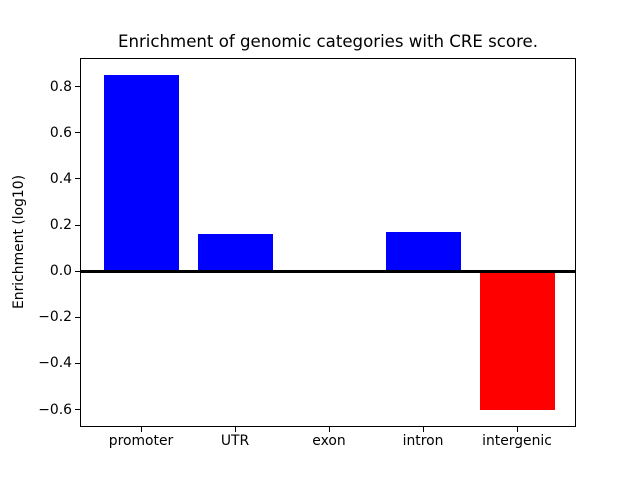 The width and height of the screenshot is (640, 480). What do you see at coordinates (55, 317) in the screenshot?
I see `y-tick-label: −0.2` at bounding box center [55, 317].